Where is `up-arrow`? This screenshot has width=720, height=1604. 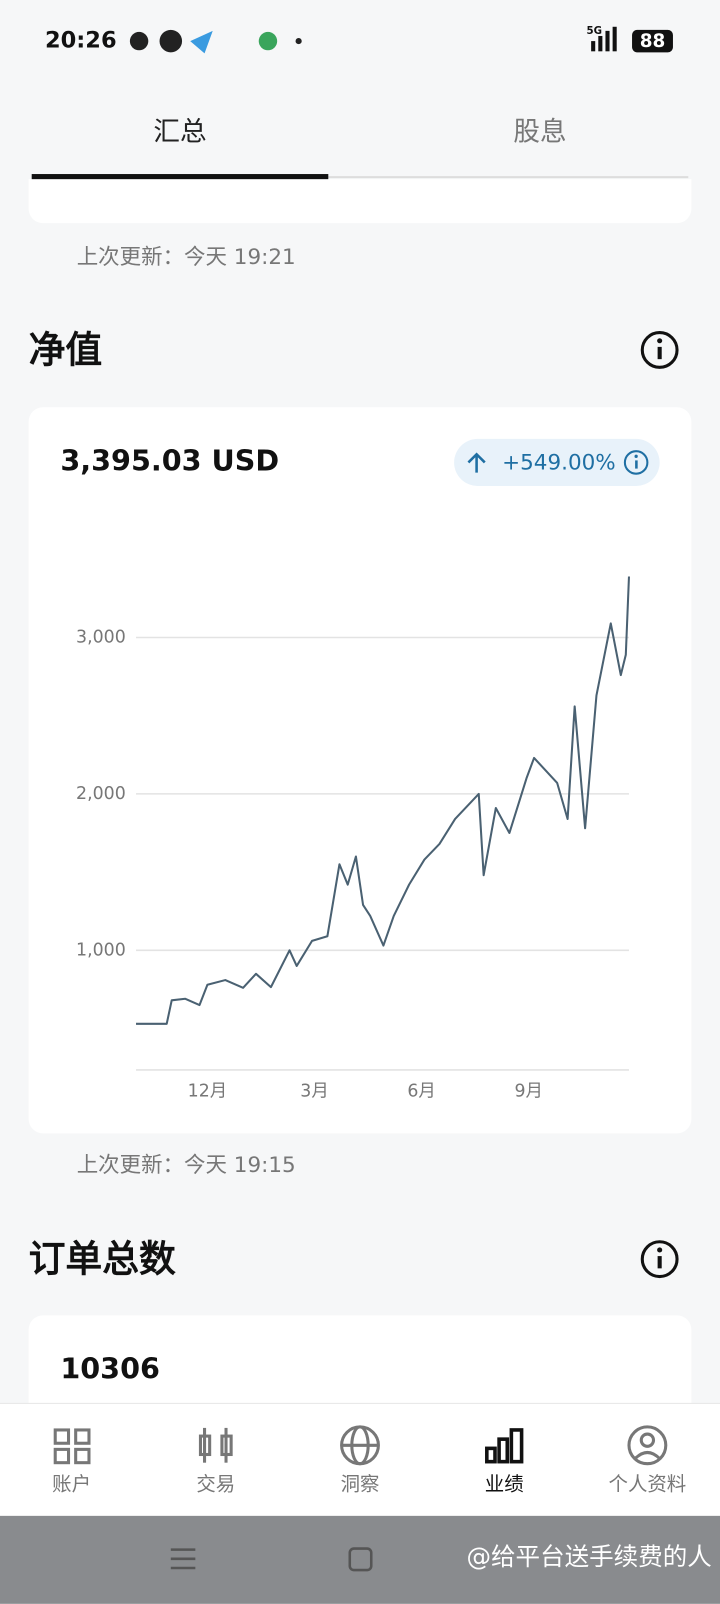 up-arrow is located at coordinates (476, 462).